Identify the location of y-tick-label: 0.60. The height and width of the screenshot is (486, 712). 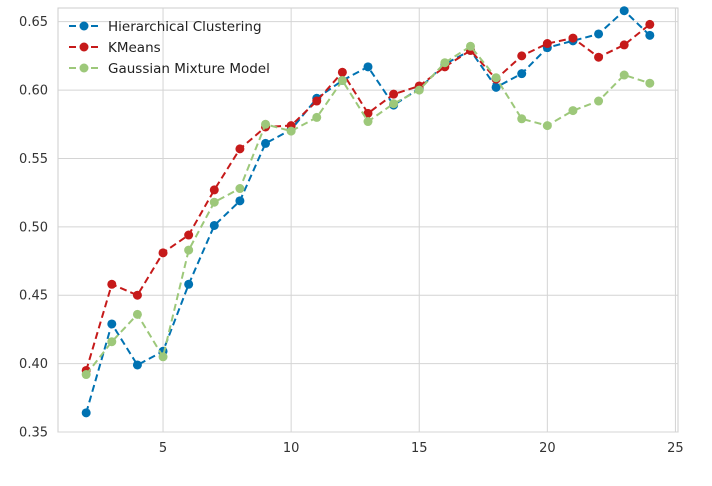
(33, 91).